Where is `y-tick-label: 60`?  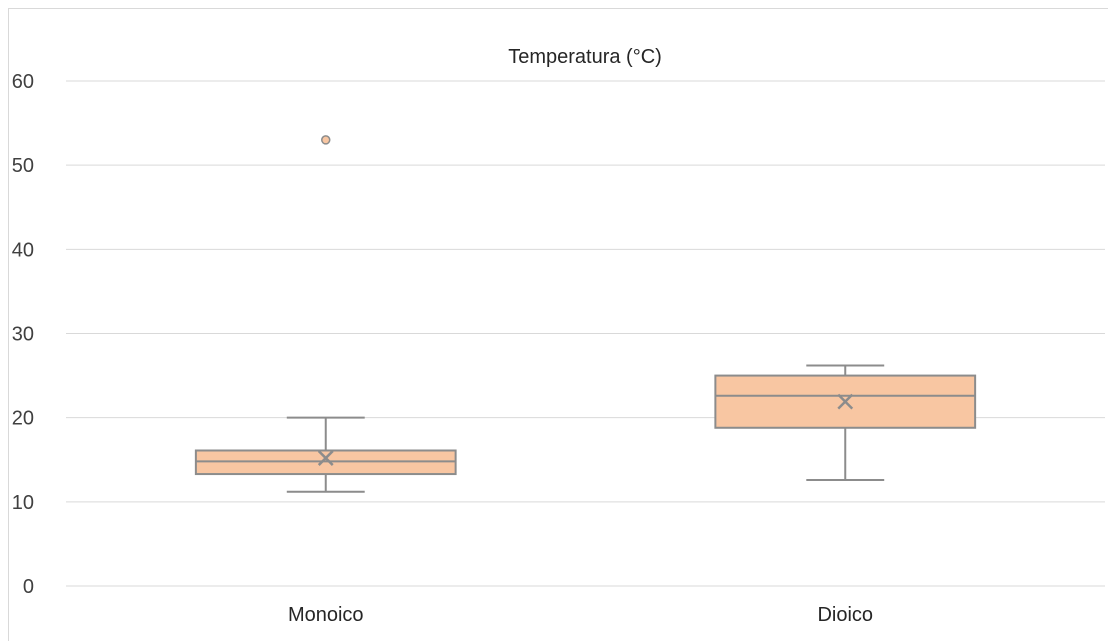
y-tick-label: 60 is located at coordinates (23, 82).